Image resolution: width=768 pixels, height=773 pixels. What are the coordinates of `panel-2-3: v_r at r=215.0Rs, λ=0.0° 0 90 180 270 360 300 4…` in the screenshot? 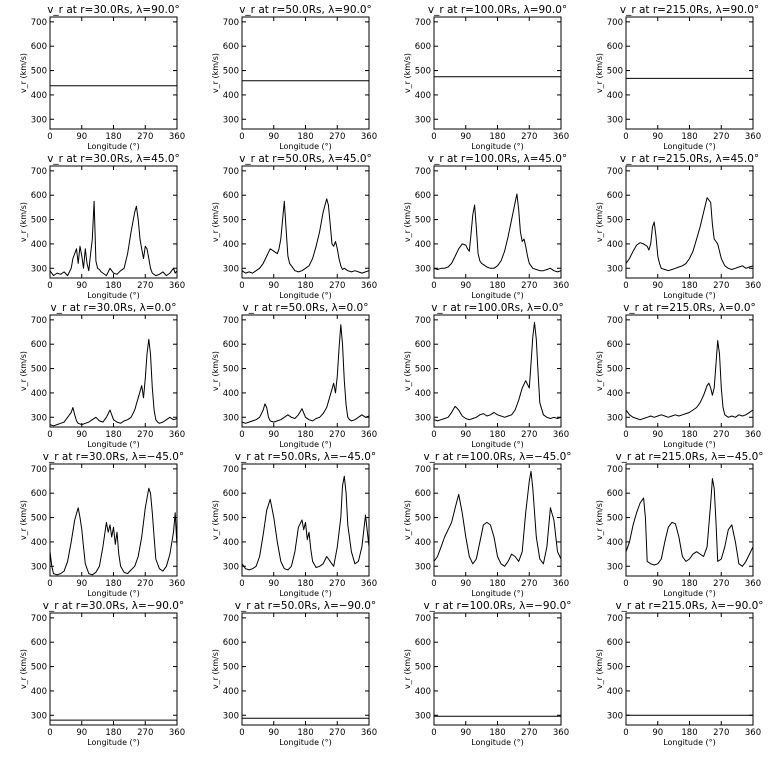 It's located at (678, 375).